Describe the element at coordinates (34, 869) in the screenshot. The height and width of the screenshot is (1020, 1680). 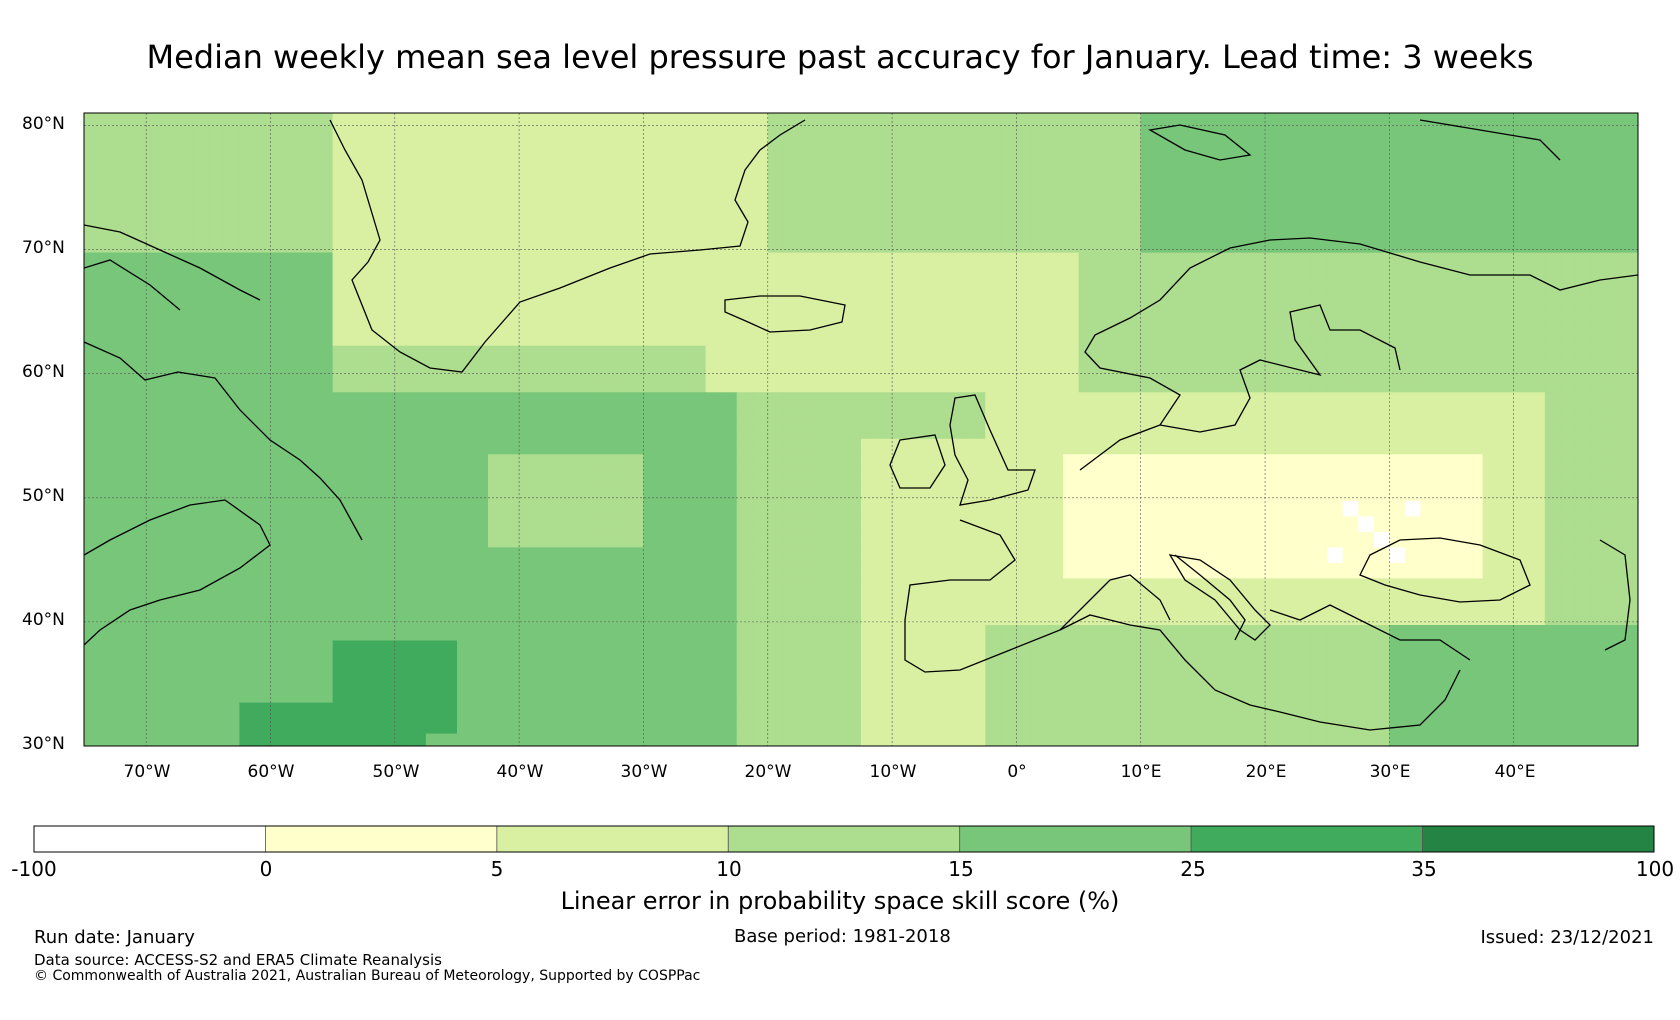
I see `colorbar-tick-neg100: -100` at that location.